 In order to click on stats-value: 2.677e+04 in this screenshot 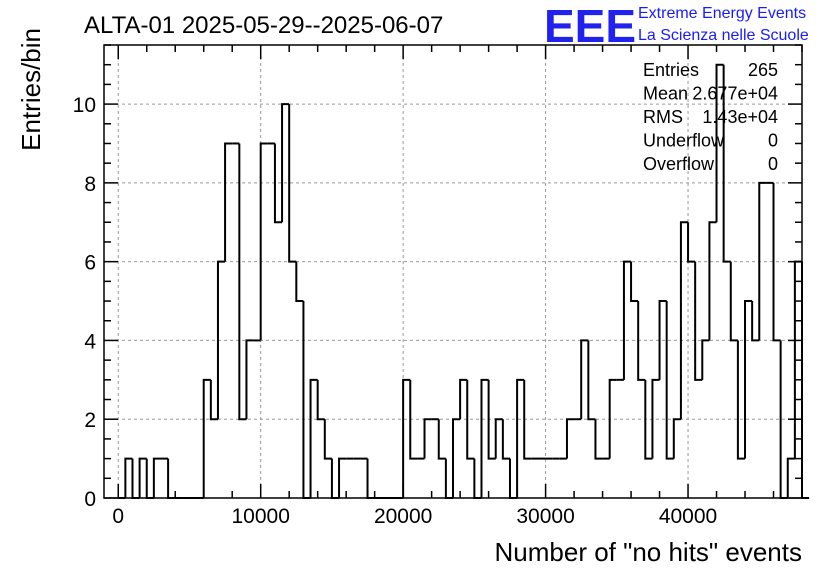, I will do `click(735, 94)`.